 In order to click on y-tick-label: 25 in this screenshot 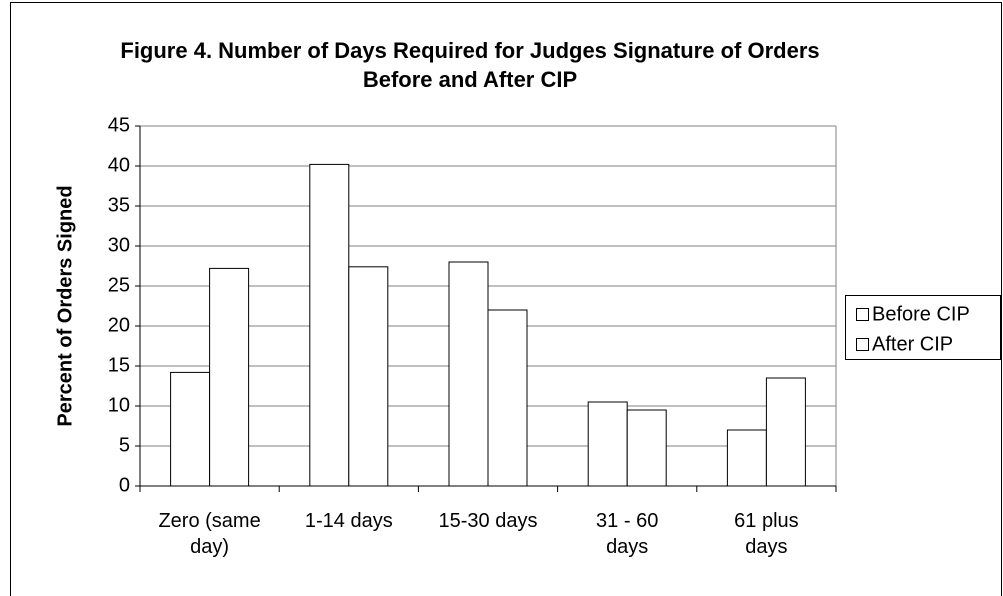, I will do `click(119, 285)`.